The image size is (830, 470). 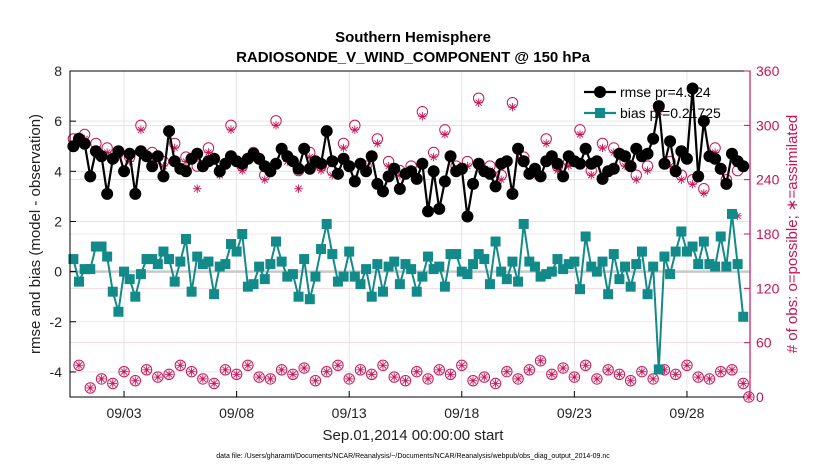 What do you see at coordinates (58, 71) in the screenshot?
I see `y-tick-label: 8` at bounding box center [58, 71].